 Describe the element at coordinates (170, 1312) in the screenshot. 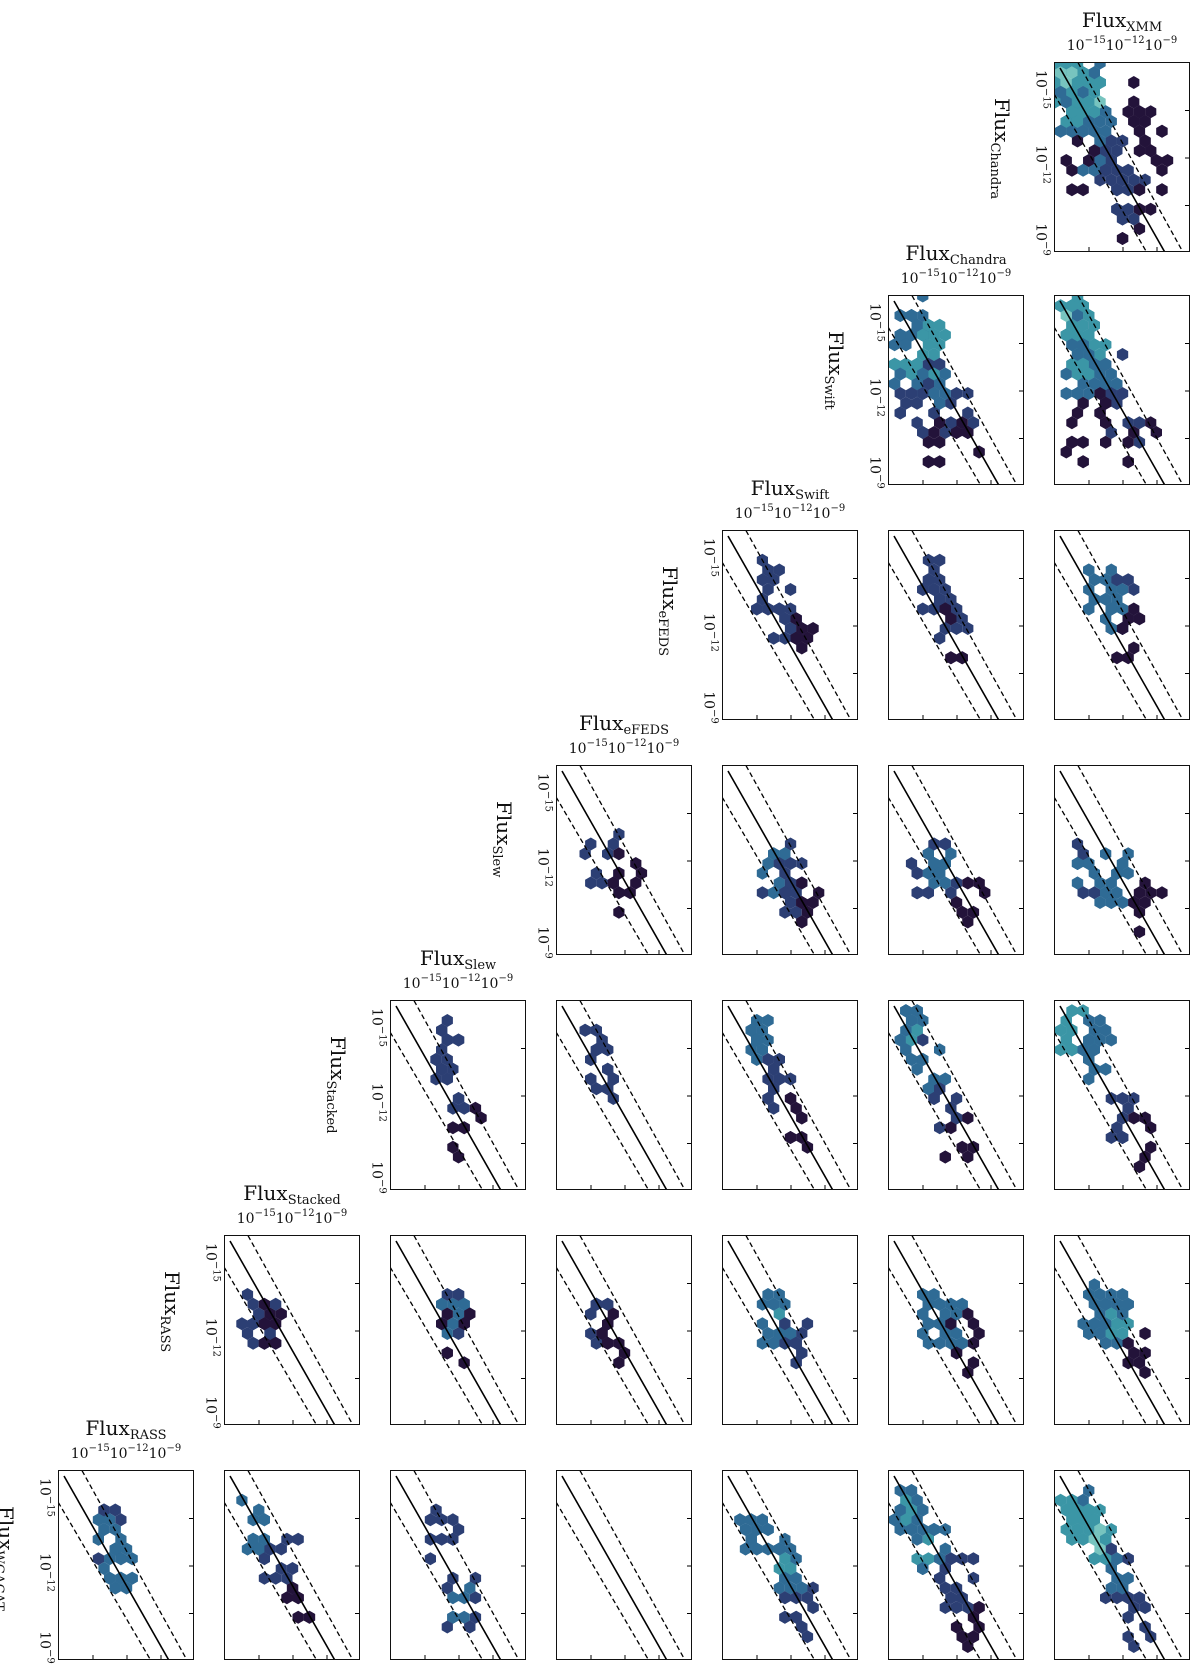

I see `axis-label: FluxRASS` at that location.